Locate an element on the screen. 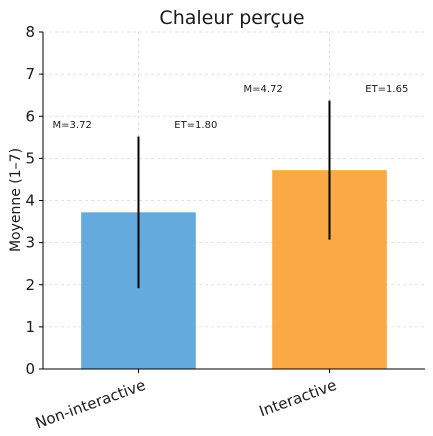 The width and height of the screenshot is (433, 436). chart-title: Chaleur perçue is located at coordinates (231, 18).